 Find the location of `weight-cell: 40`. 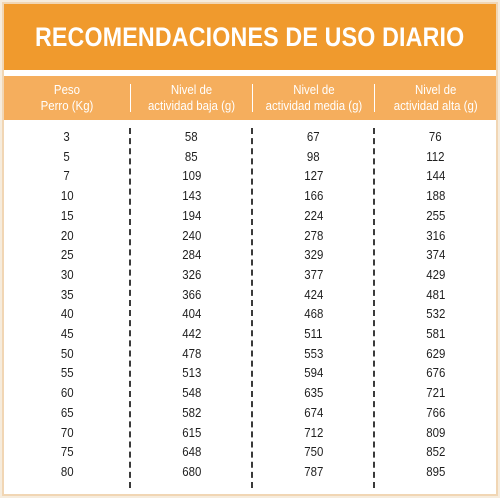

weight-cell: 40 is located at coordinates (67, 314).